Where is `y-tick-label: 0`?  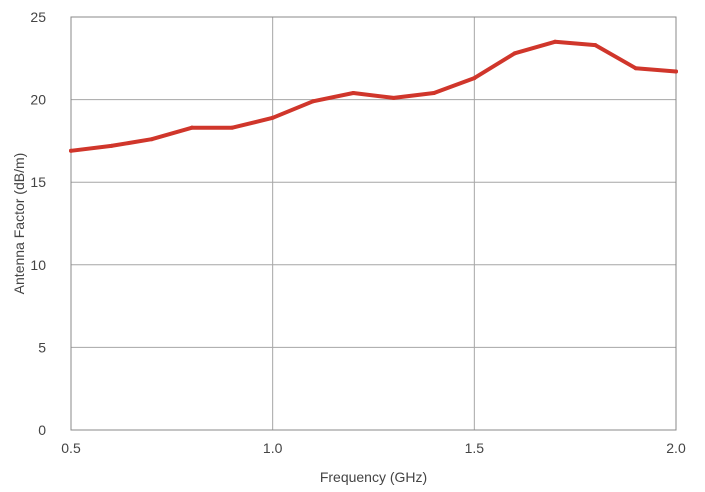
y-tick-label: 0 is located at coordinates (42, 430).